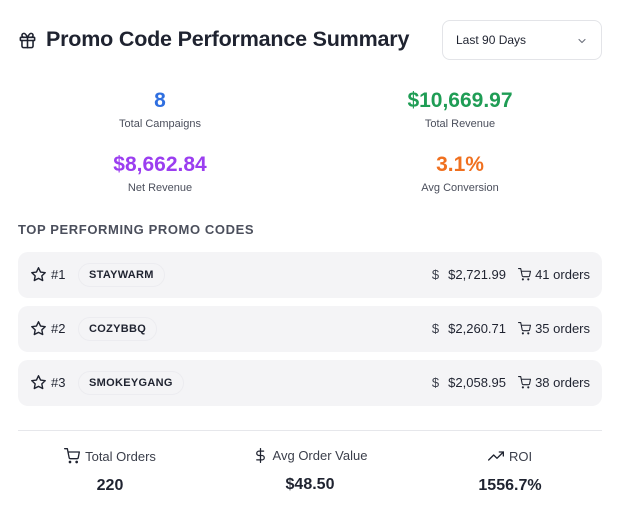 This screenshot has width=620, height=519. Describe the element at coordinates (121, 275) in the screenshot. I see `promo-code-badge: STAYWARM` at that location.